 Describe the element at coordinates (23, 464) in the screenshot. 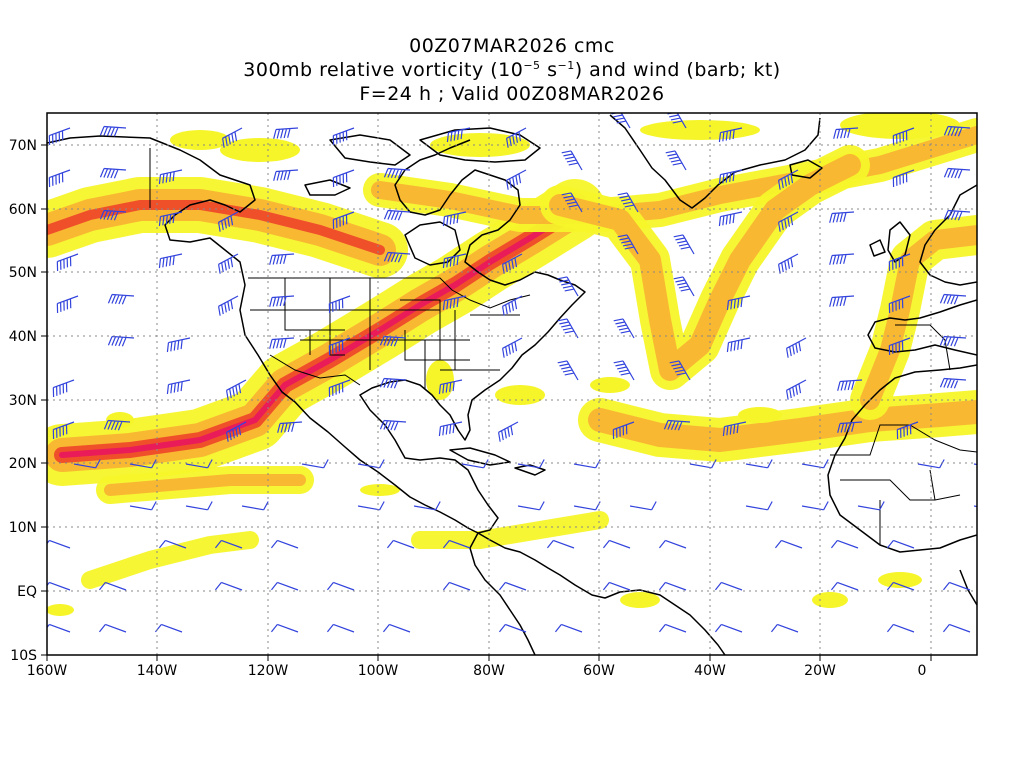

I see `lat-label-20n: 20N` at that location.